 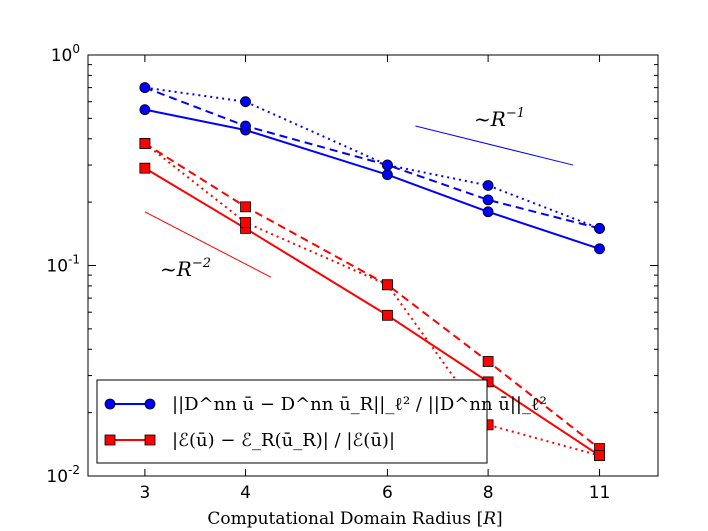 What do you see at coordinates (292, 421) in the screenshot?
I see `legend-box` at bounding box center [292, 421].